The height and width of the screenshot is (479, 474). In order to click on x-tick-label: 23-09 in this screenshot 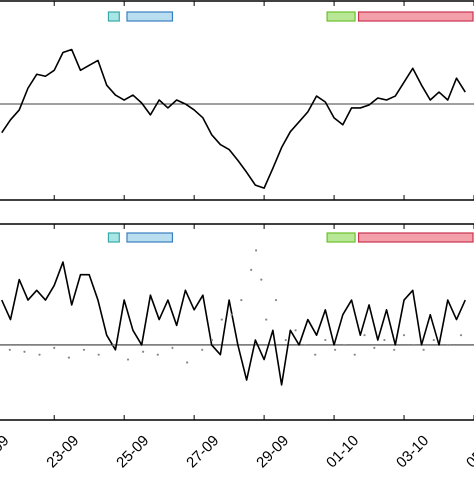, I will do `click(62, 451)`.